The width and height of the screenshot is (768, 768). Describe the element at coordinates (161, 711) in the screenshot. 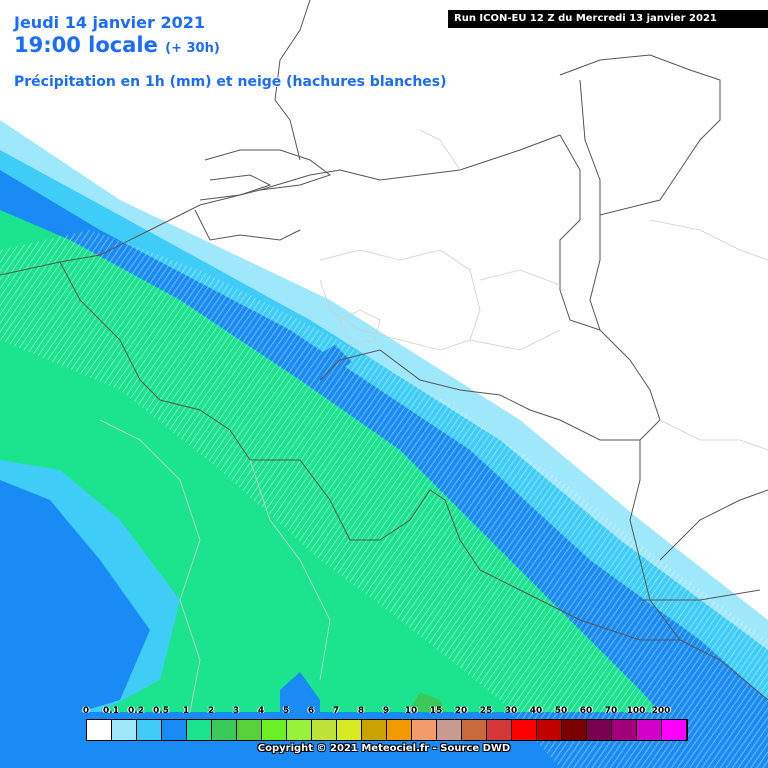

I see `legend-label: 0.5` at that location.